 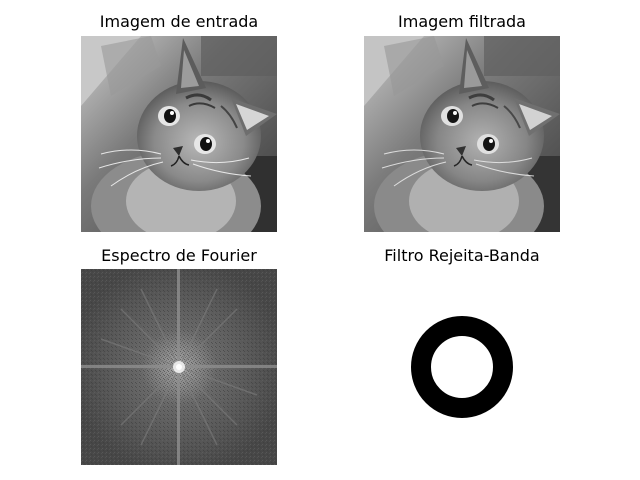 What do you see at coordinates (462, 256) in the screenshot?
I see `title-band-reject-filter: Filtro Rejeita-Banda` at bounding box center [462, 256].